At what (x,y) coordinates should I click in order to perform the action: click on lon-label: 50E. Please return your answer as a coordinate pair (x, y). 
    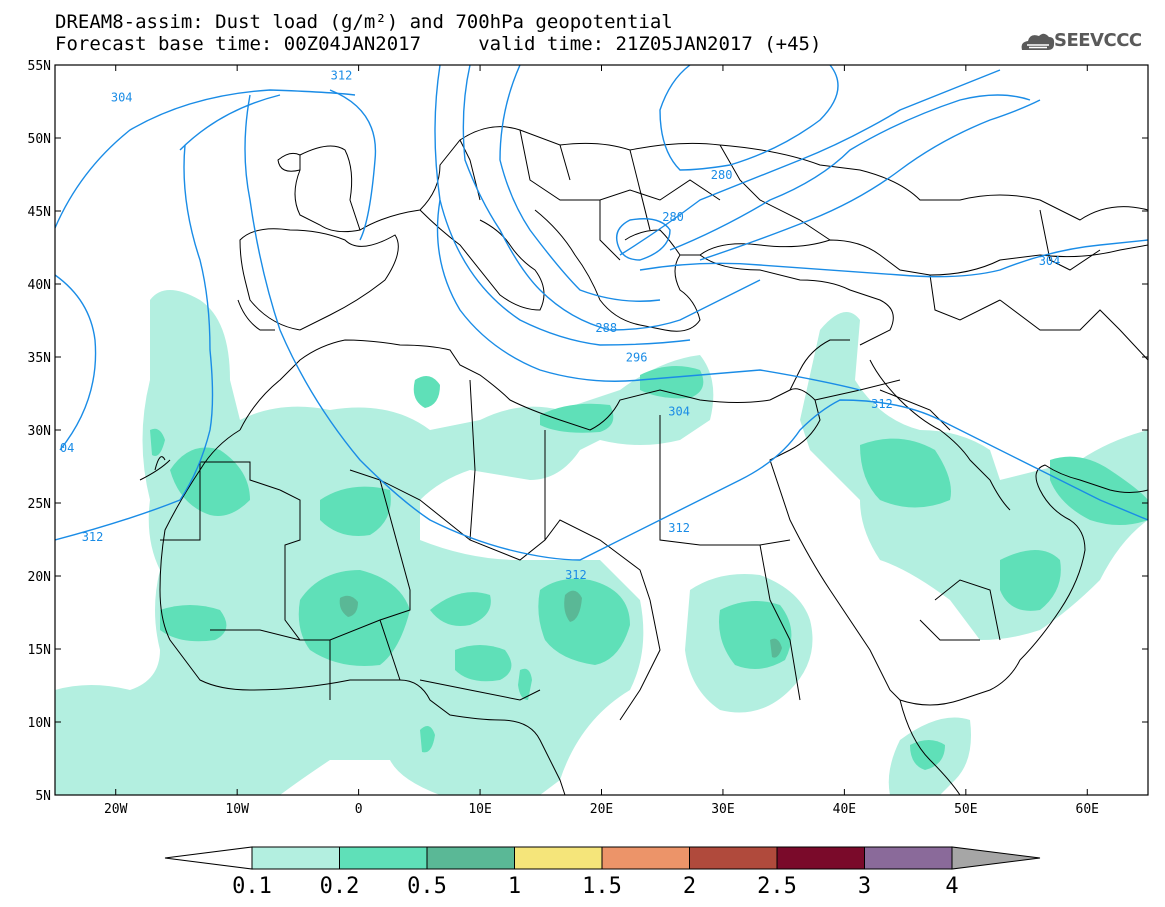
    Looking at the image, I should click on (965, 809).